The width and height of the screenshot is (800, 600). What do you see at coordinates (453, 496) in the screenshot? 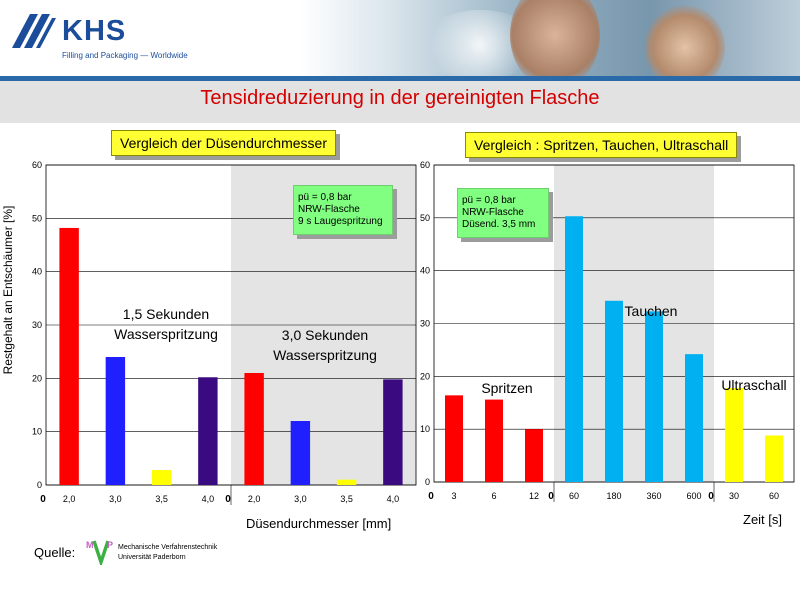
I see `x-tick-label: 3` at bounding box center [453, 496].